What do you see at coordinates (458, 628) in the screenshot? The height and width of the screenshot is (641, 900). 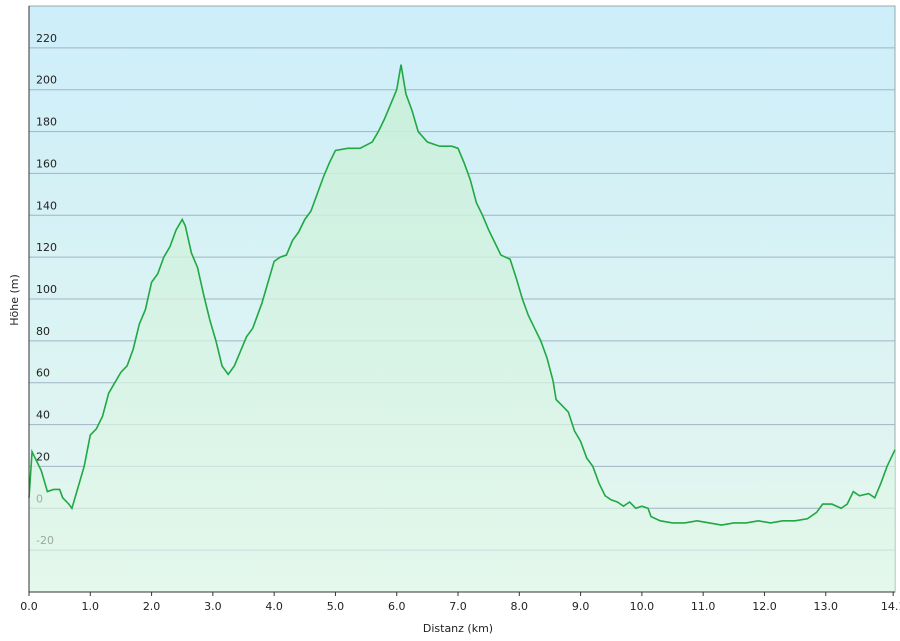 I see `x-axis-title: Distanz (km)` at bounding box center [458, 628].